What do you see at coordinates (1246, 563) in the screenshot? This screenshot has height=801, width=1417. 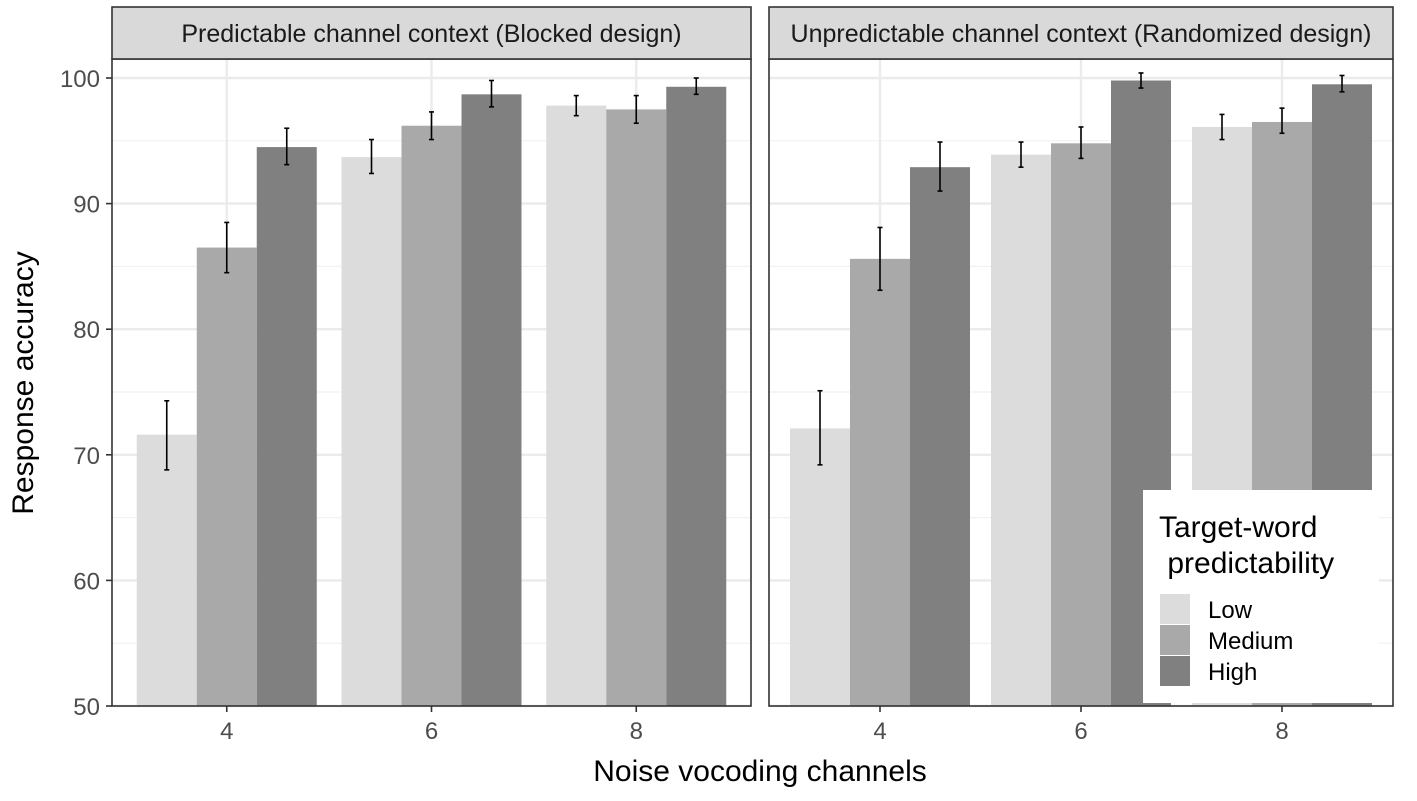 I see `legend-title-line-2: predictability` at bounding box center [1246, 563].